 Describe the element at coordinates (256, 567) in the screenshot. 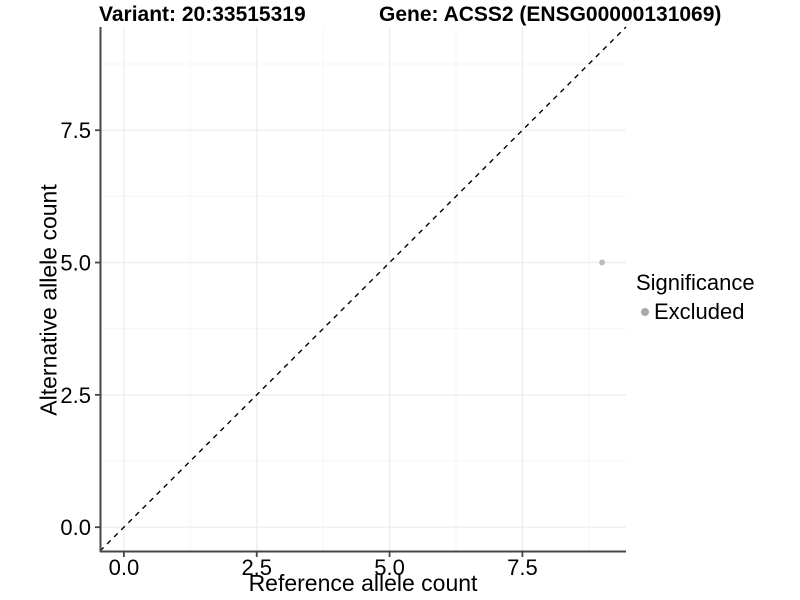

I see `x-tick-label: 2.5` at that location.